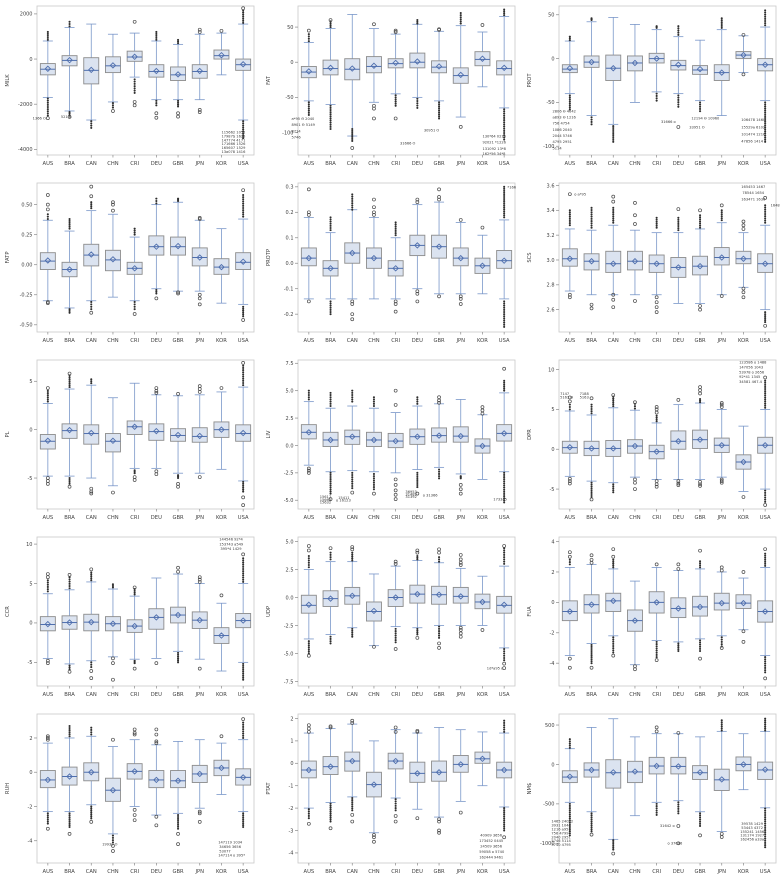 Image resolution: width=784 pixels, height=884 pixels. What do you see at coordinates (580, 194) in the screenshot?
I see `svg-text: o a*95` at bounding box center [580, 194].